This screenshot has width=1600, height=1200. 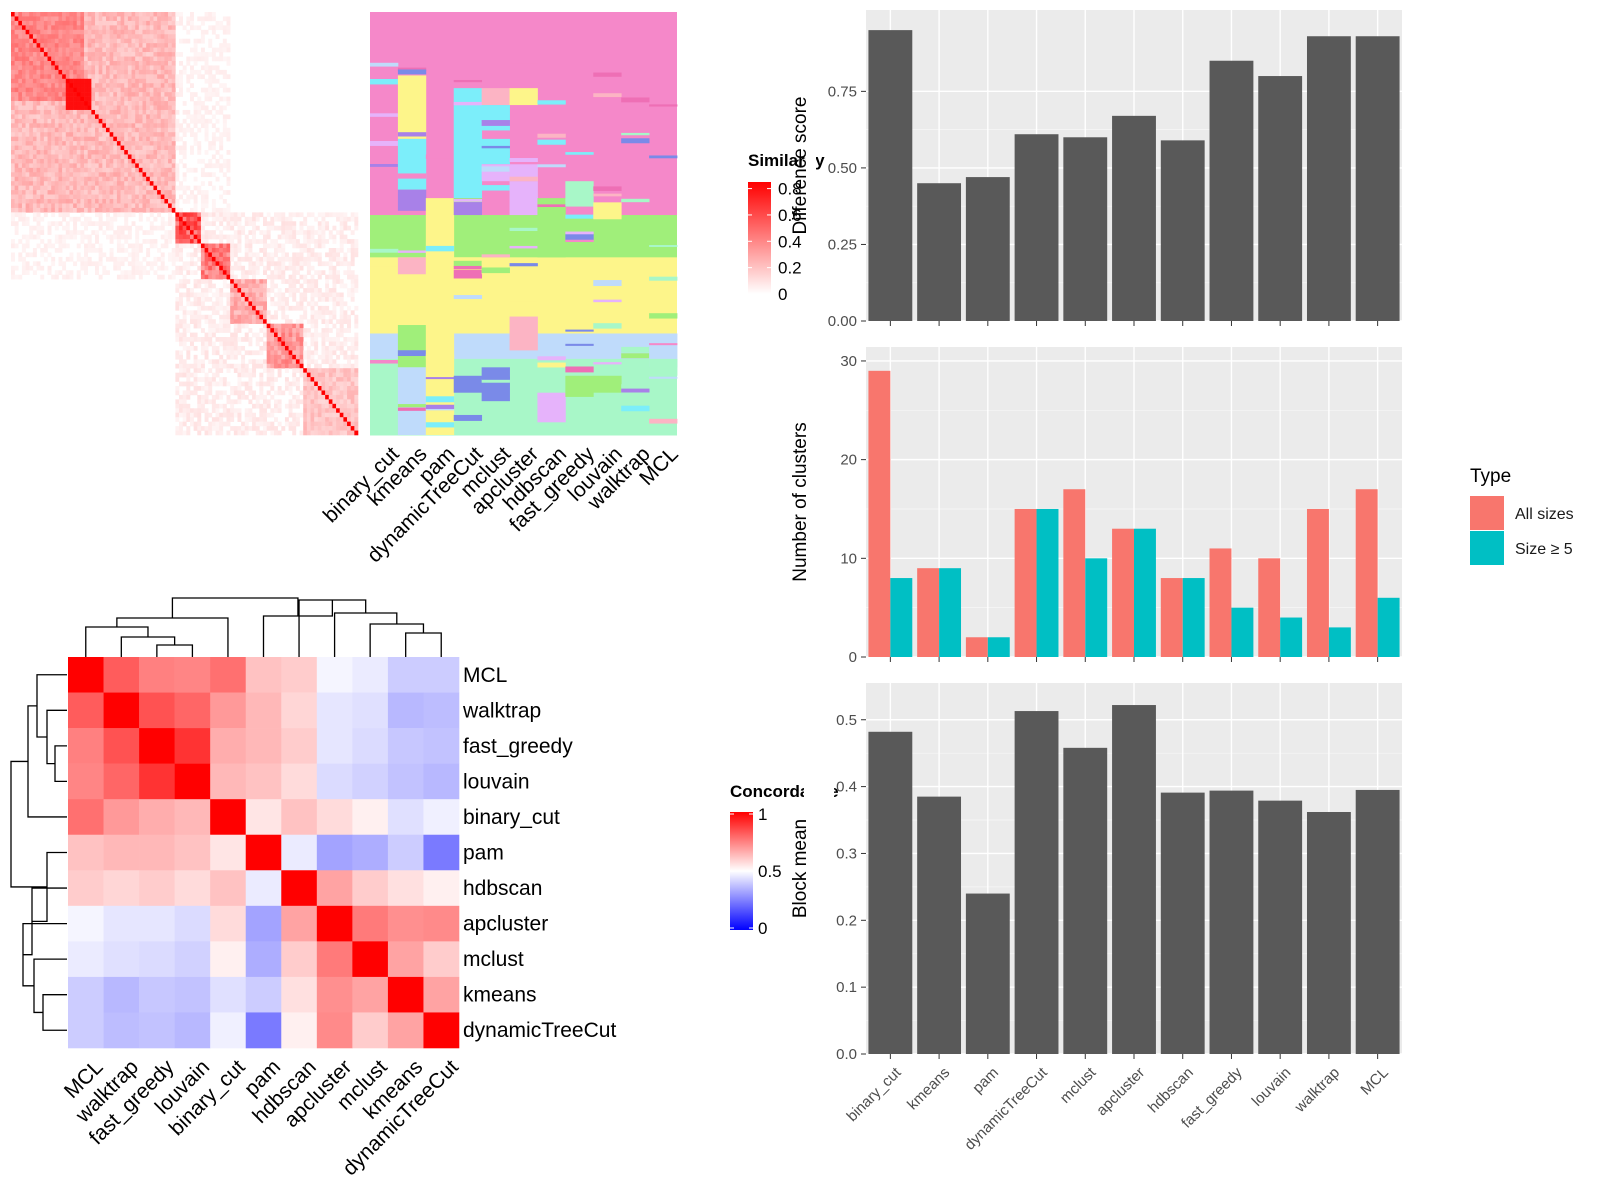 What do you see at coordinates (1006, 1109) in the screenshot?
I see `x-tick-label: dynamicTreeCut` at bounding box center [1006, 1109].